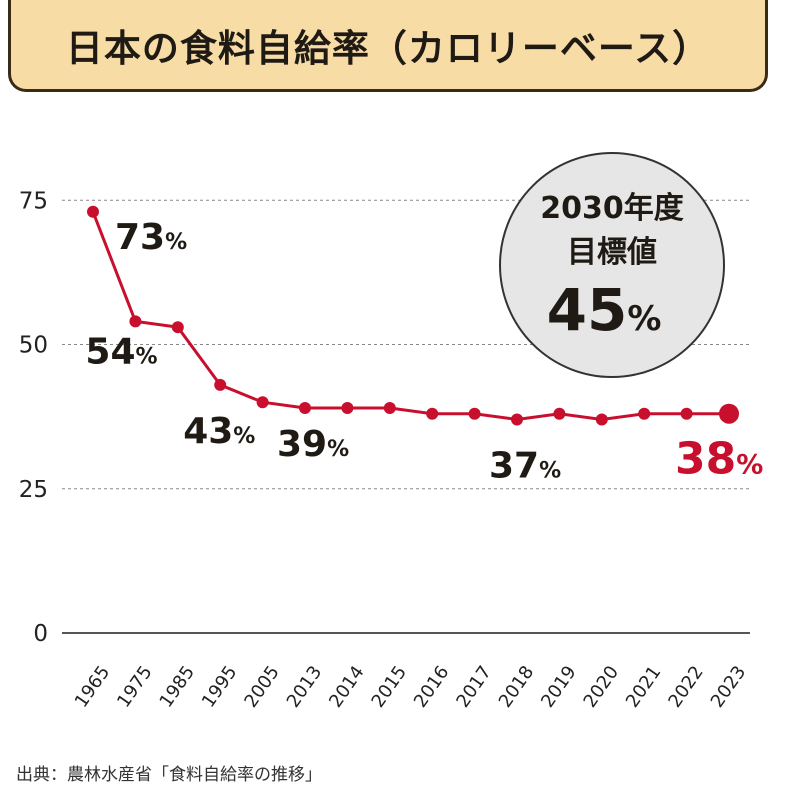 This screenshot has width=796, height=802. I want to click on x-tick-label: 1985, so click(177, 687).